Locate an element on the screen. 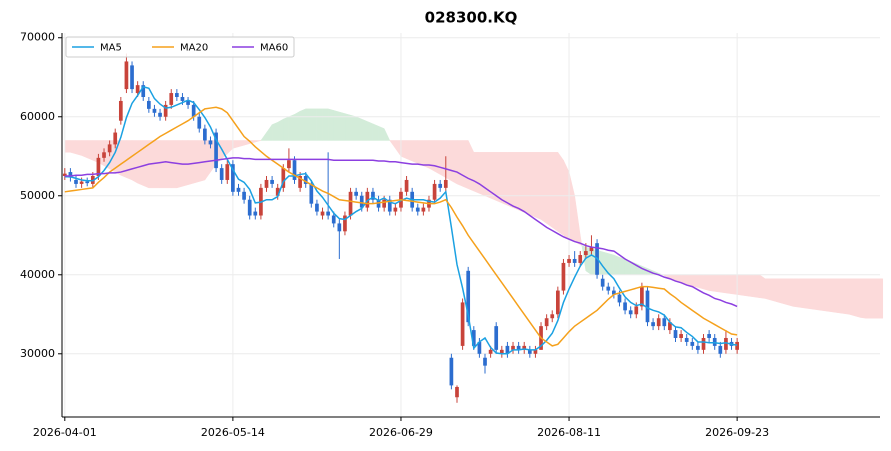  legend-label: MA5 is located at coordinates (111, 48).